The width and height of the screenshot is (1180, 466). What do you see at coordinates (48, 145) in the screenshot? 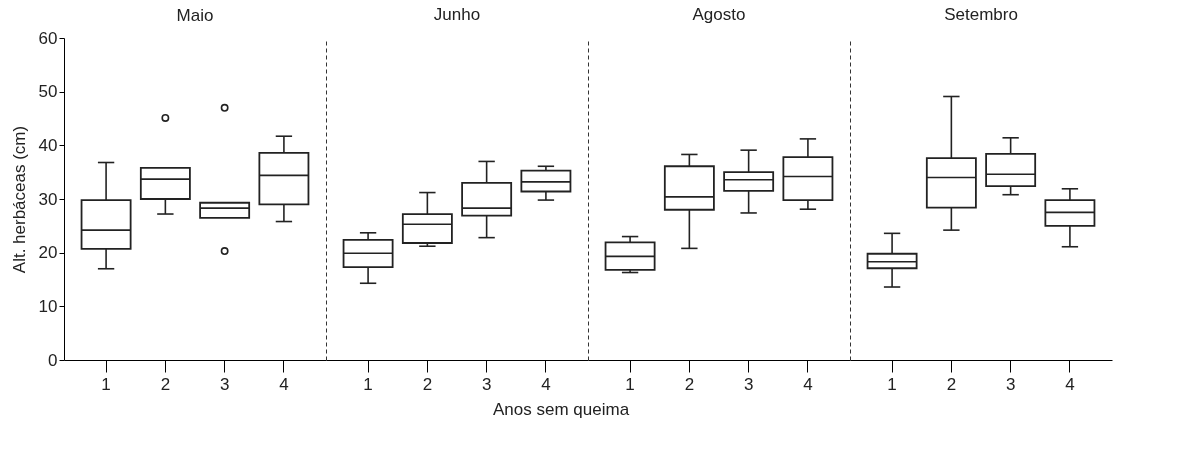
I see `y-tick-label: 40` at bounding box center [48, 145].